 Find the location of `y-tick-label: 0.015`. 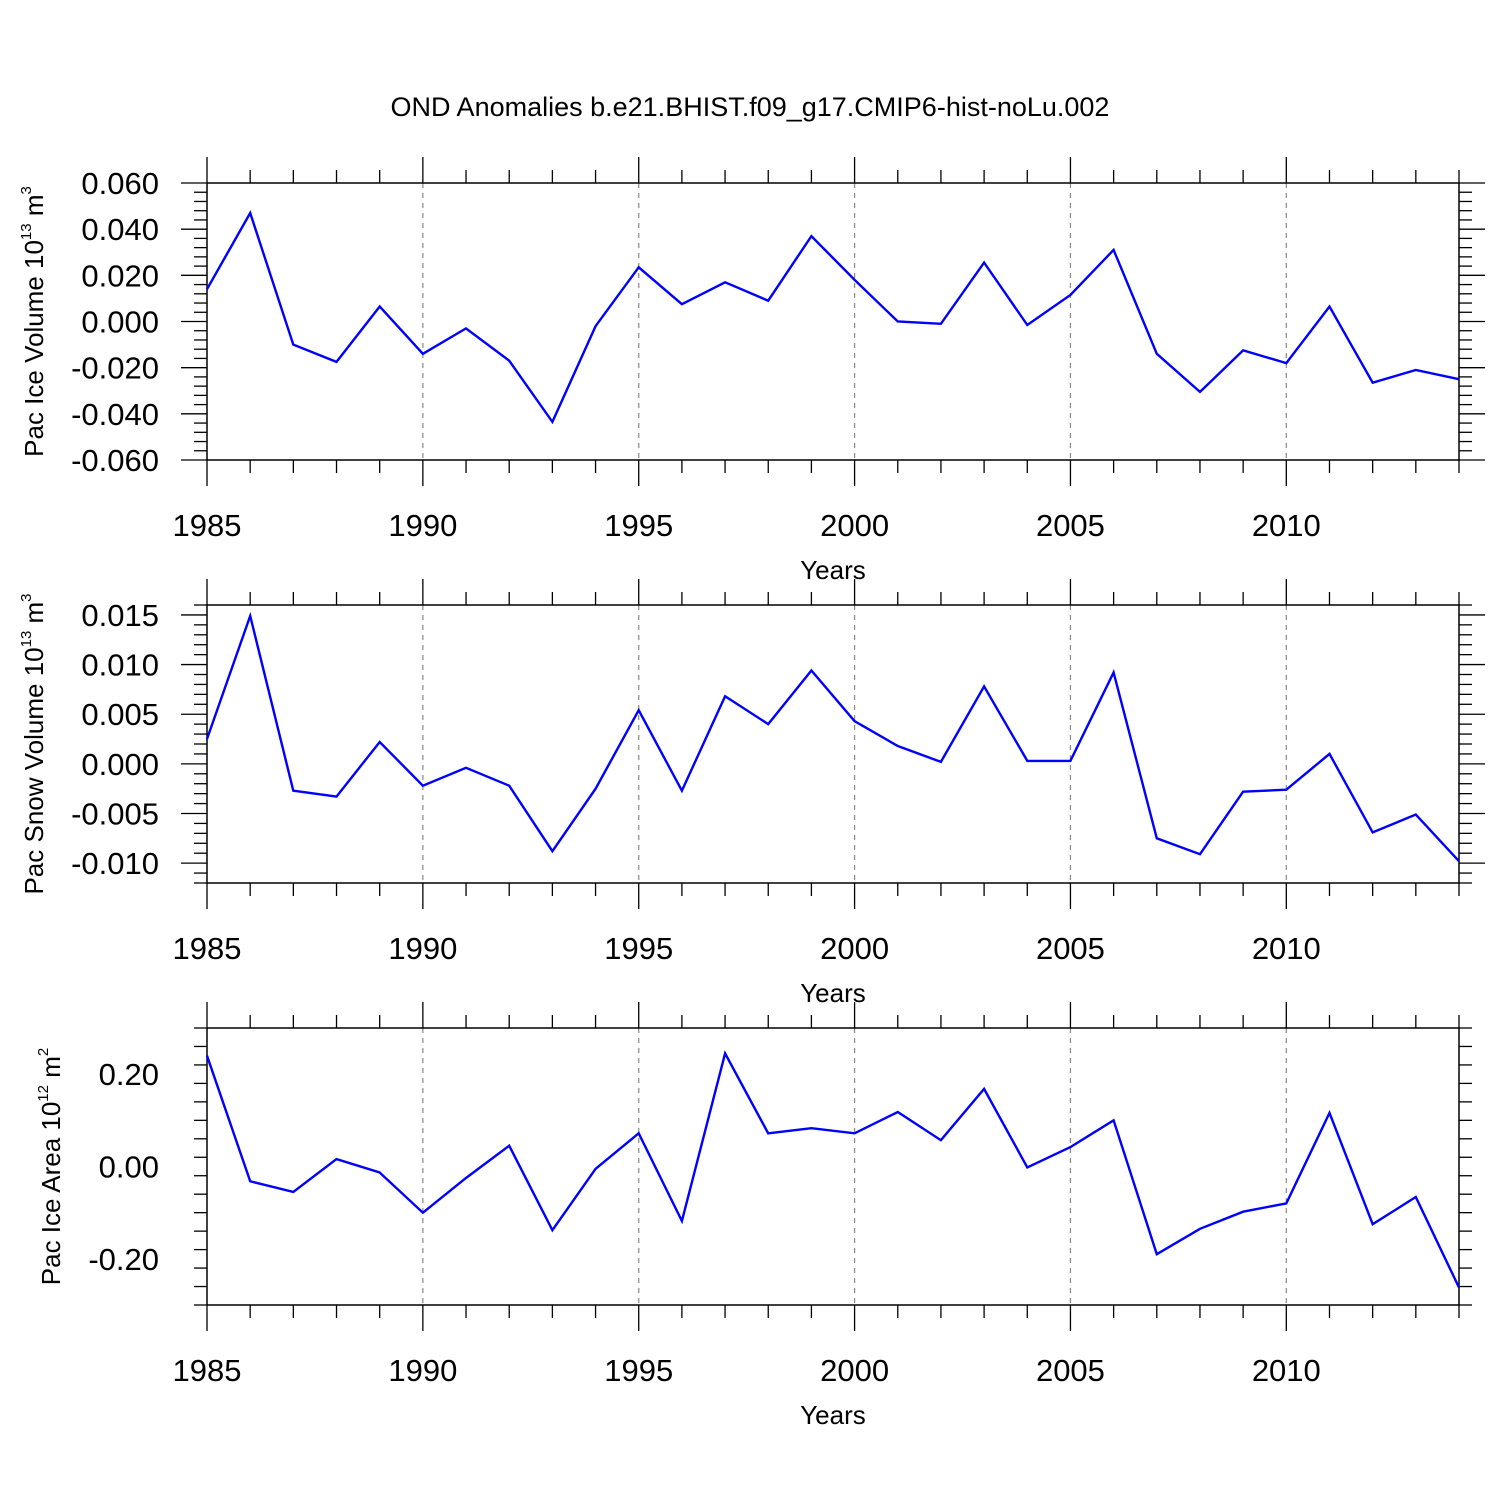

y-tick-label: 0.015 is located at coordinates (120, 615).